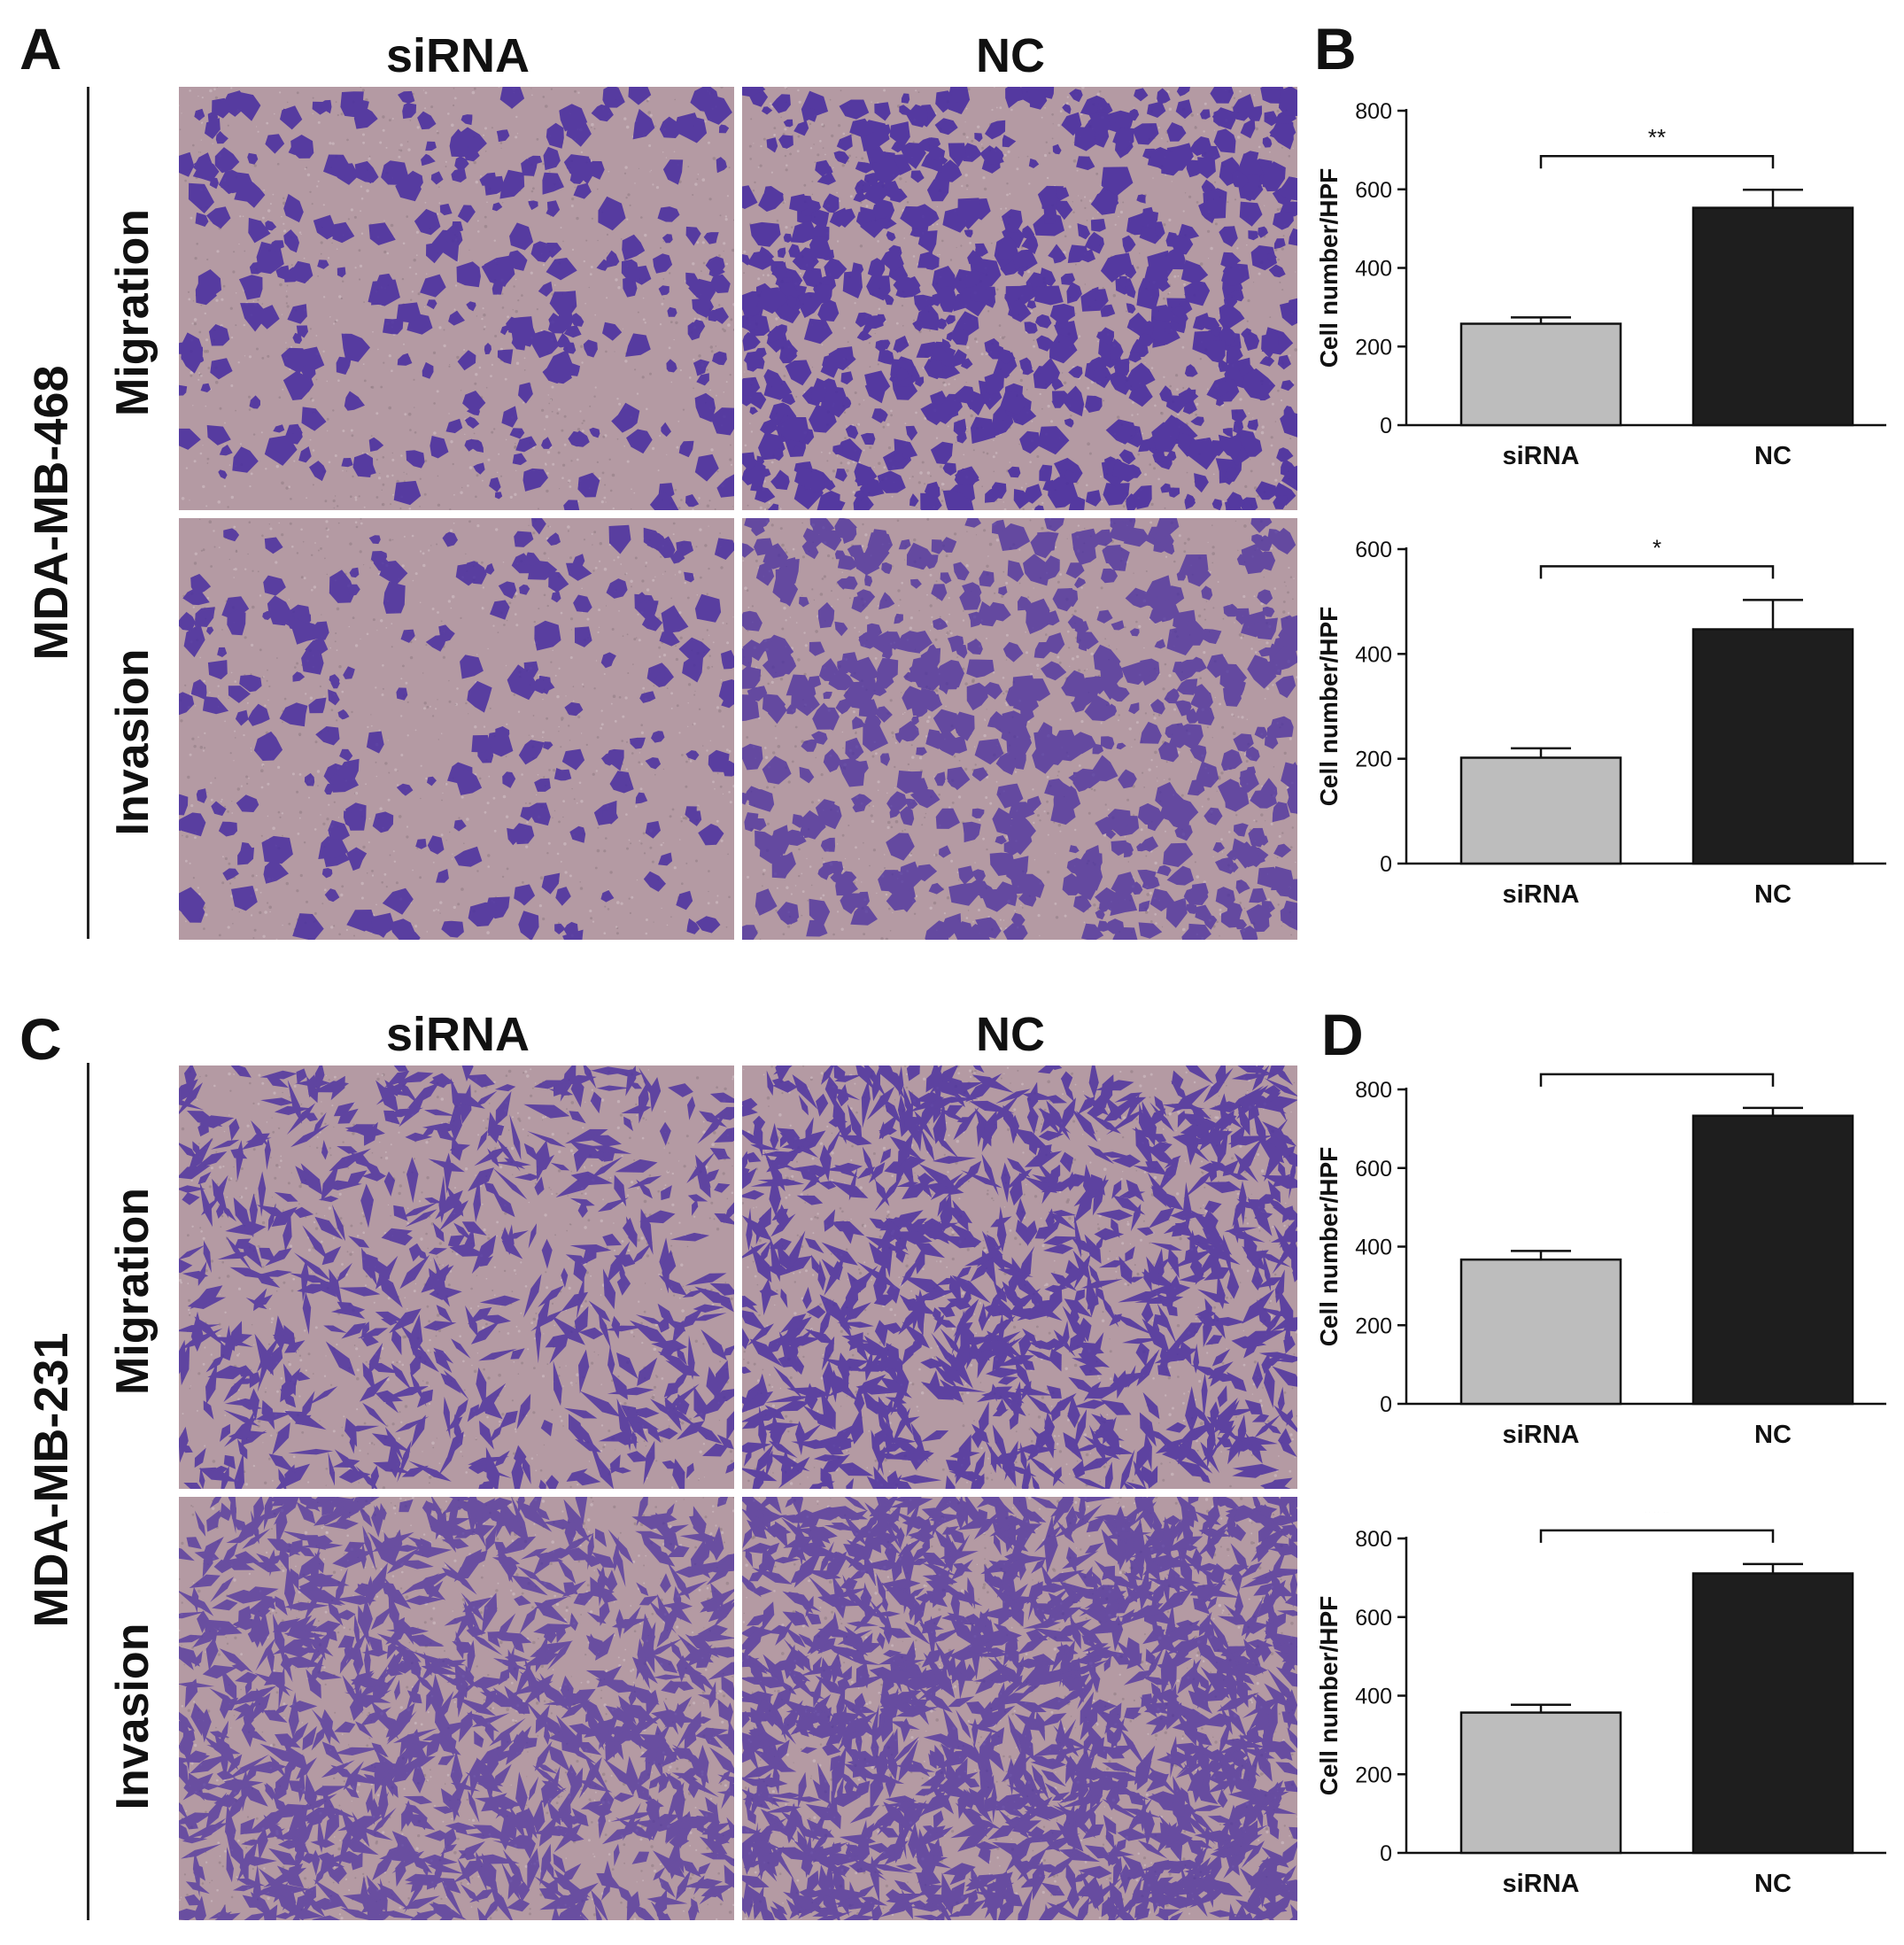 Image resolution: width=1904 pixels, height=1945 pixels. Describe the element at coordinates (133, 1291) in the screenshot. I see `row-label-migration-bottom: Migration` at that location.